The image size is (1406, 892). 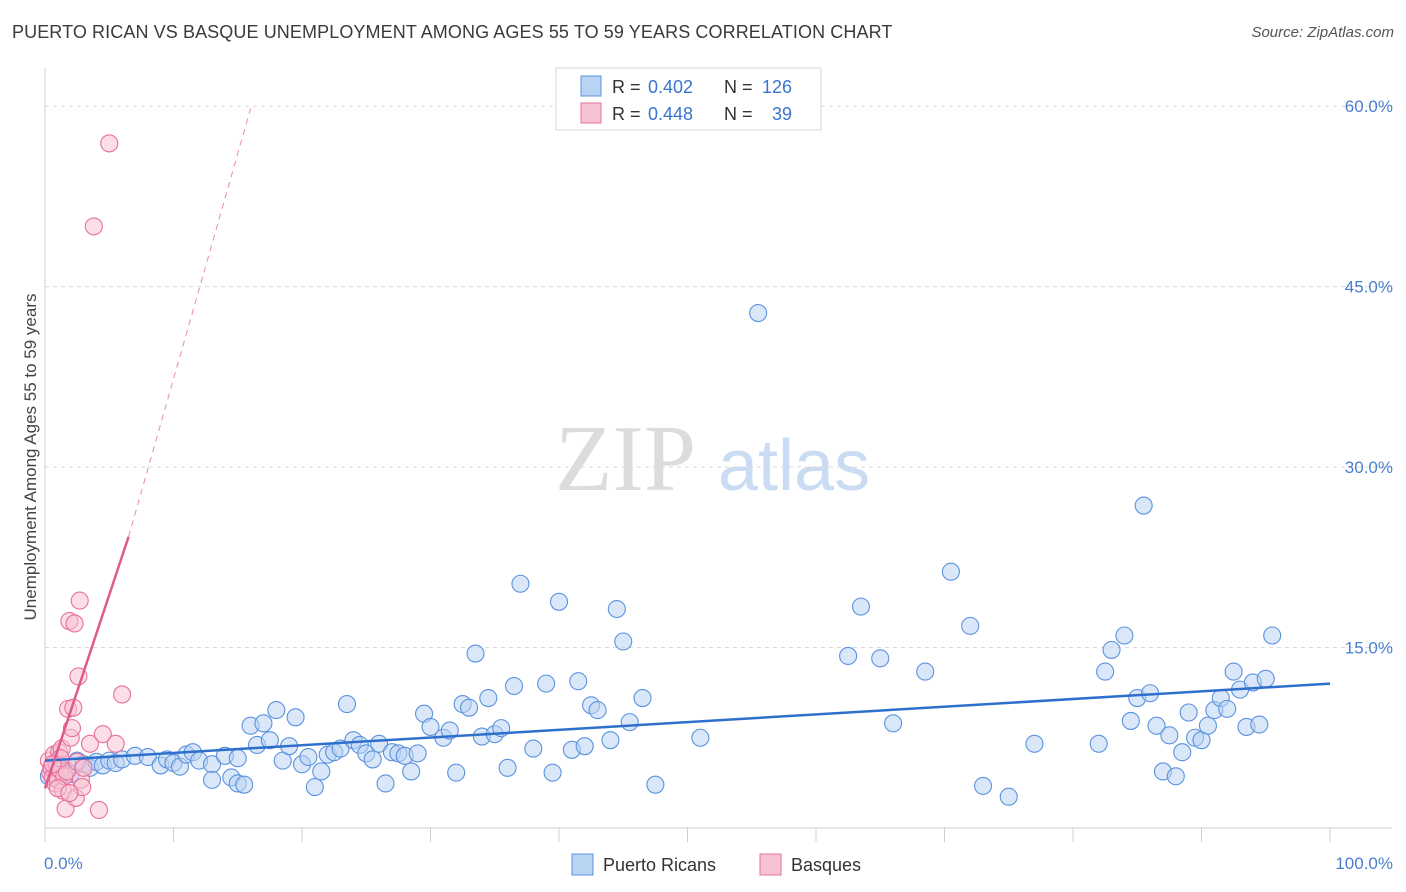 I want to click on trend-line-basques, so click(x=86, y=662).